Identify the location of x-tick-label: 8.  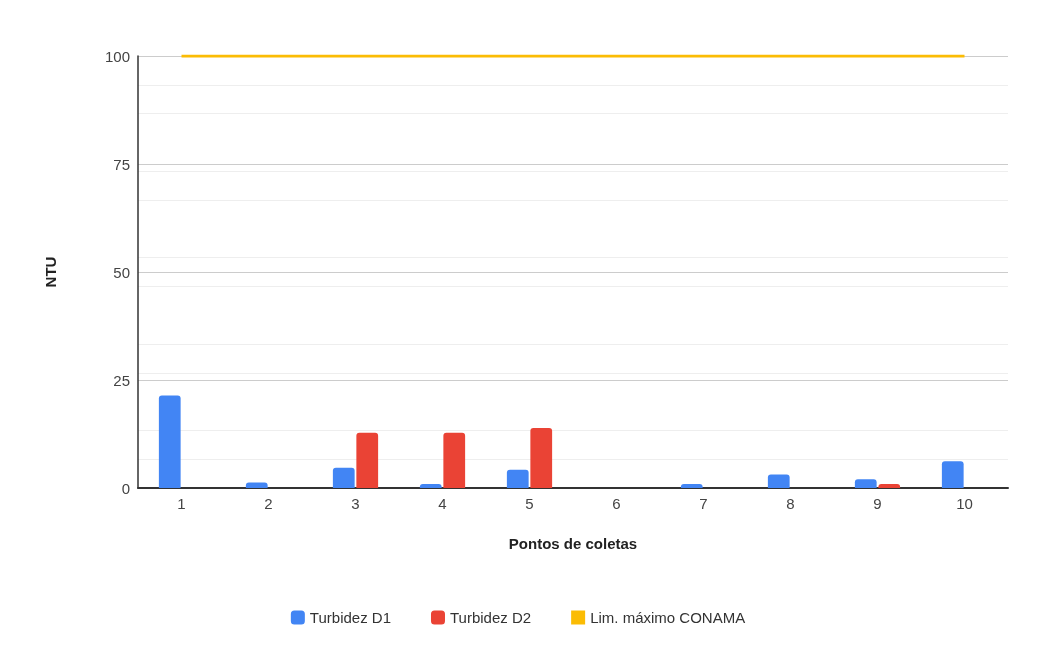
(790, 503).